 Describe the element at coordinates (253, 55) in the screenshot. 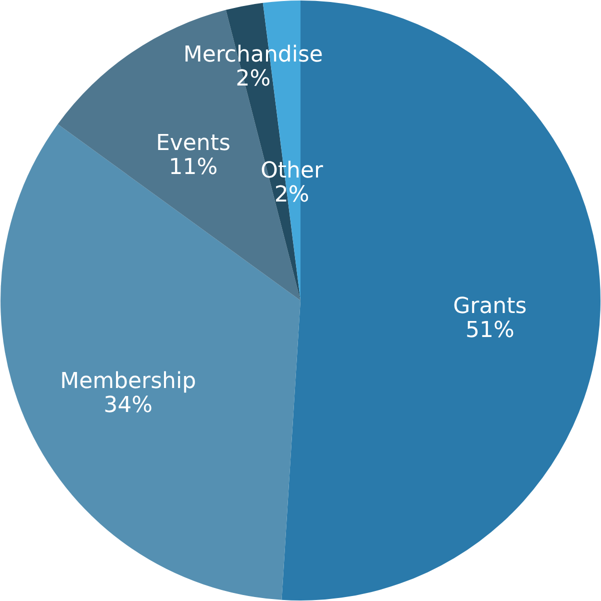

I see `slice-label: Merchandise` at that location.